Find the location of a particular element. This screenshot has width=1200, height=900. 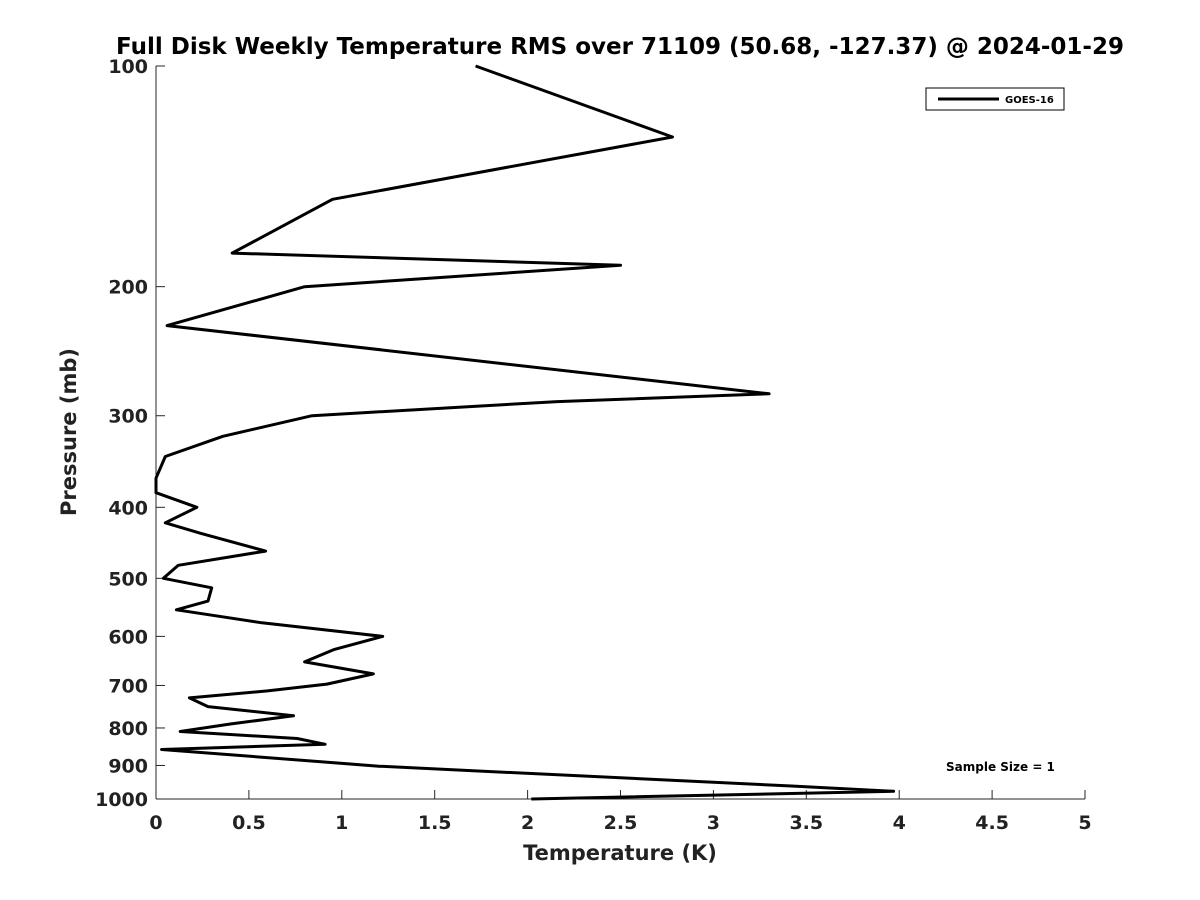

y-tick-label: 200 is located at coordinates (128, 288).